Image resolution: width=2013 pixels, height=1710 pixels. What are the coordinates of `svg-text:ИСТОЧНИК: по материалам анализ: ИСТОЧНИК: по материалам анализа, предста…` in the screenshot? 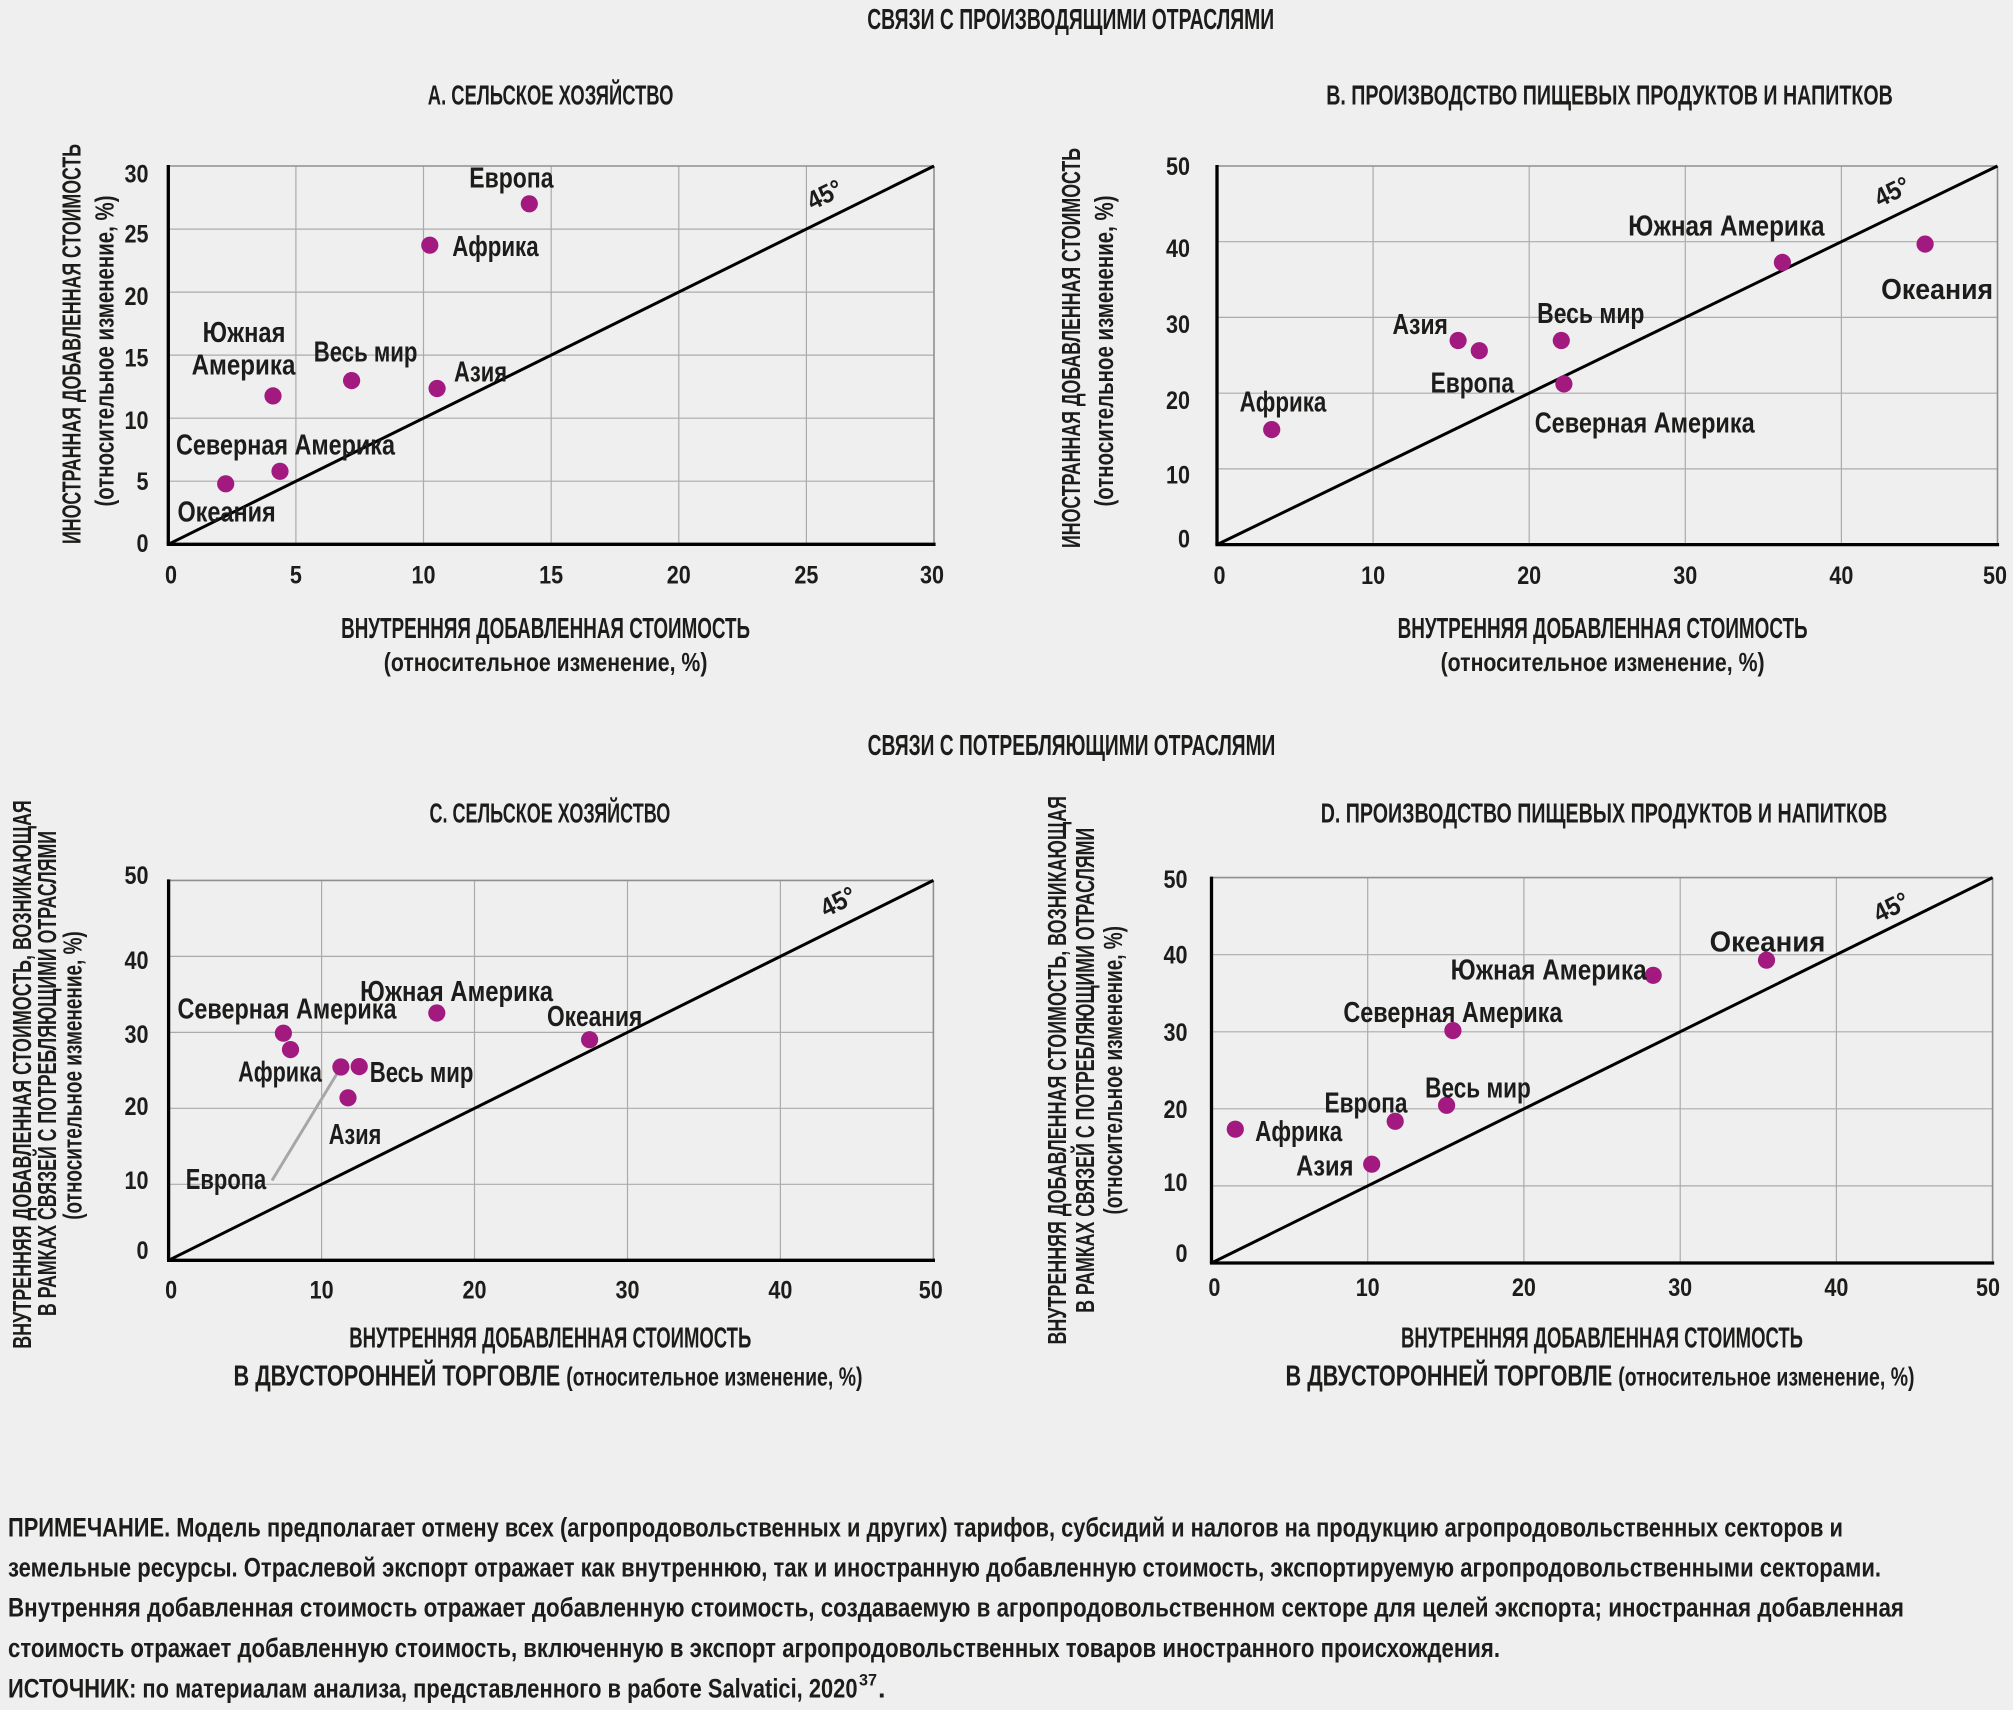 It's located at (433, 1688).